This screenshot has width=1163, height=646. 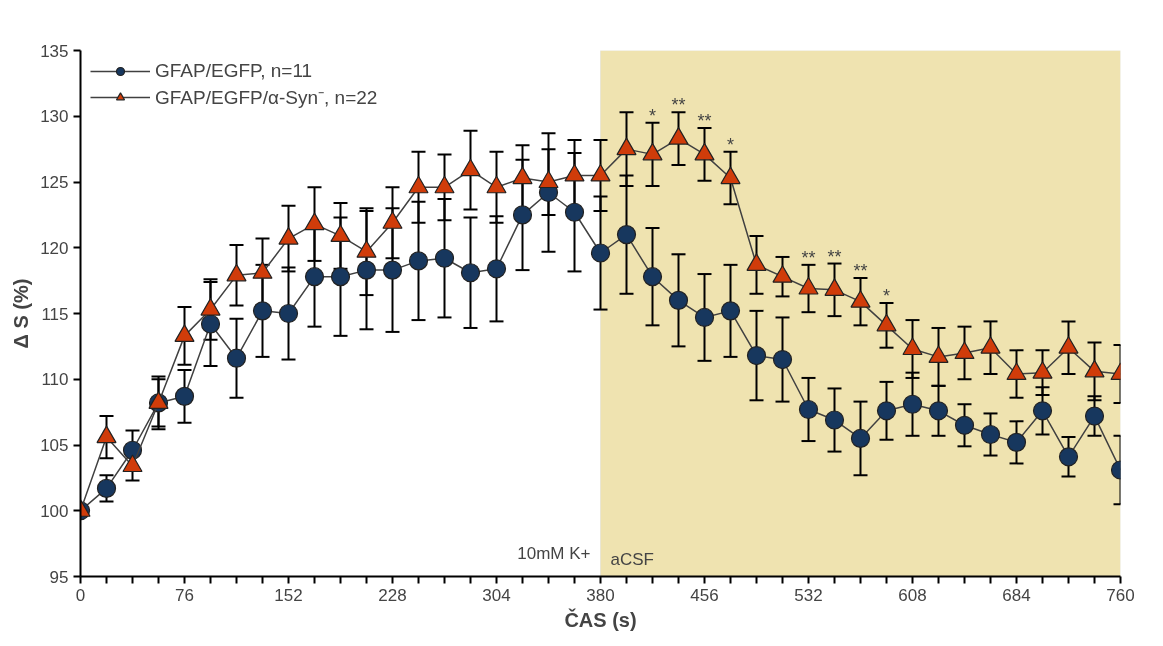 What do you see at coordinates (1120, 595) in the screenshot?
I see `x-tick-label: 760` at bounding box center [1120, 595].